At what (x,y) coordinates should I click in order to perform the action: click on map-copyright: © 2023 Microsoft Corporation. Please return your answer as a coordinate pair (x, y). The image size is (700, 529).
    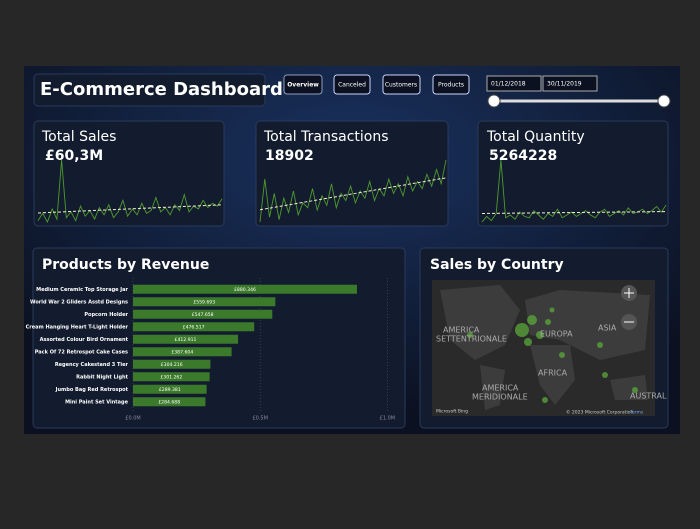
    Looking at the image, I should click on (599, 412).